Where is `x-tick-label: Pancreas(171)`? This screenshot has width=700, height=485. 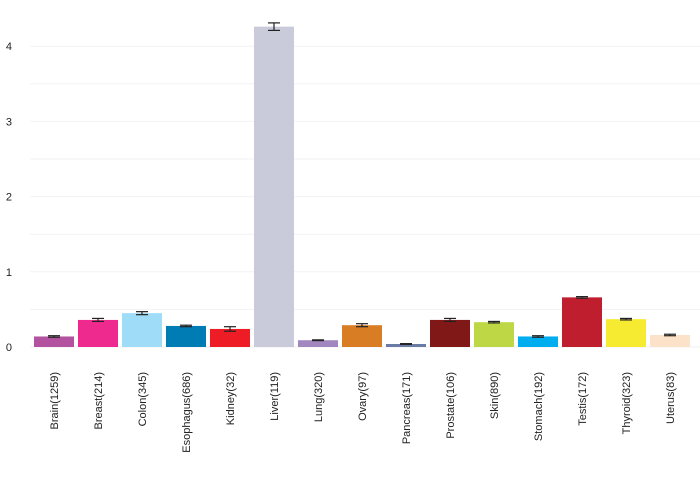 x-tick-label: Pancreas(171) is located at coordinates (407, 408).